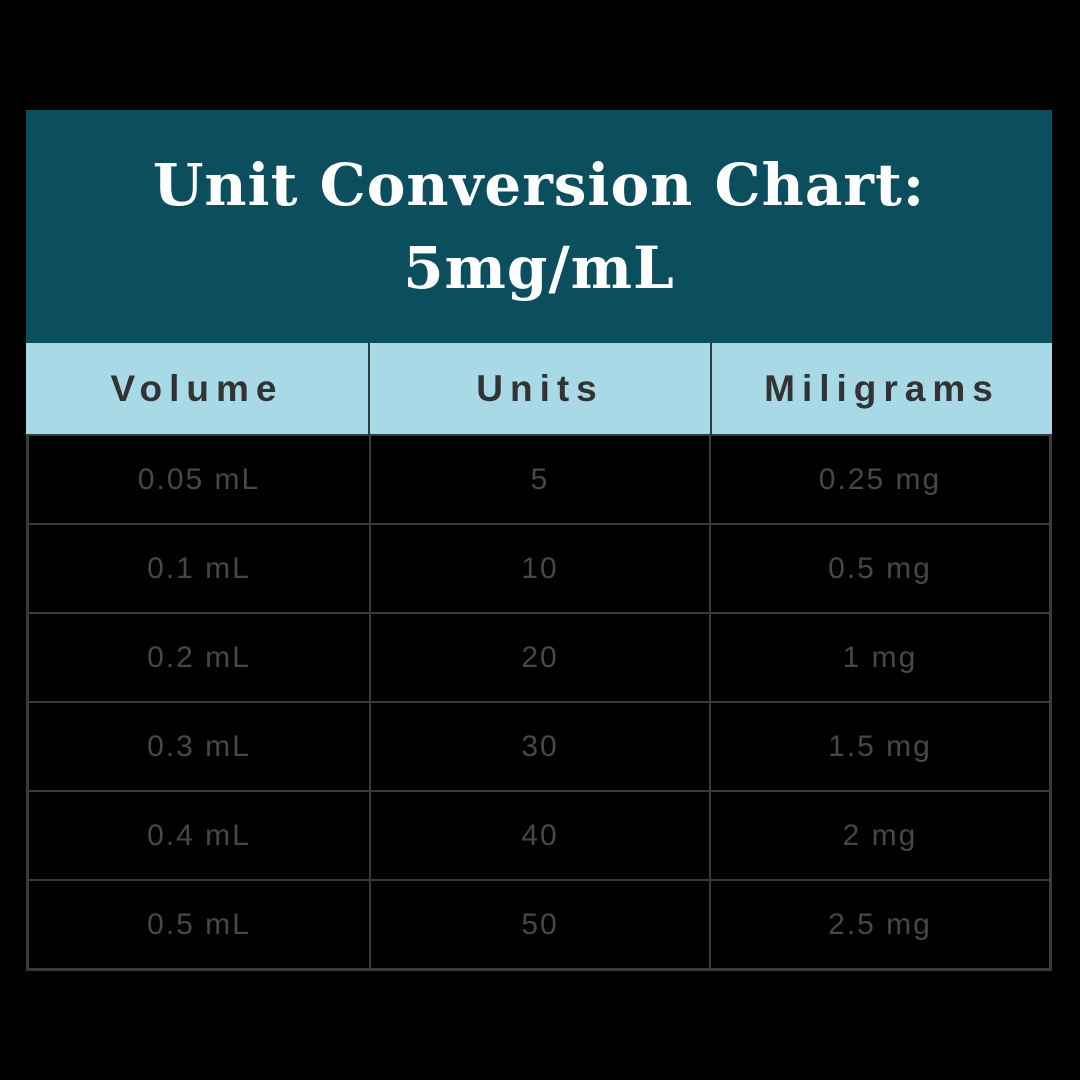 This screenshot has width=1080, height=1080. I want to click on table-row: 0.1 mL 10 0.5 mg, so click(539, 569).